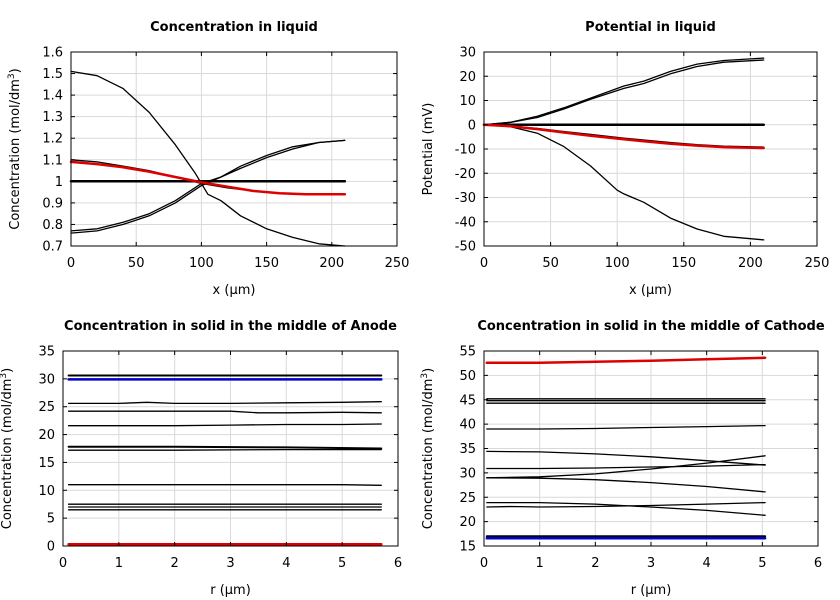  I want to click on y-tick-label: 1.2, so click(52, 139).